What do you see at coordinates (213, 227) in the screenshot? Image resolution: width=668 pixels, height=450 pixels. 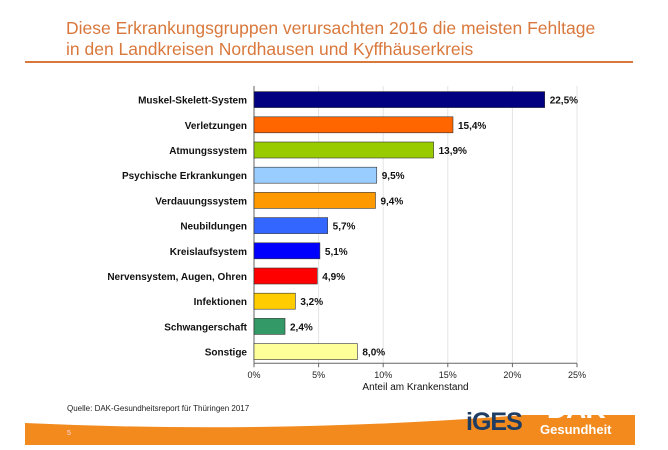 I see `category-label: Neubildungen` at bounding box center [213, 227].